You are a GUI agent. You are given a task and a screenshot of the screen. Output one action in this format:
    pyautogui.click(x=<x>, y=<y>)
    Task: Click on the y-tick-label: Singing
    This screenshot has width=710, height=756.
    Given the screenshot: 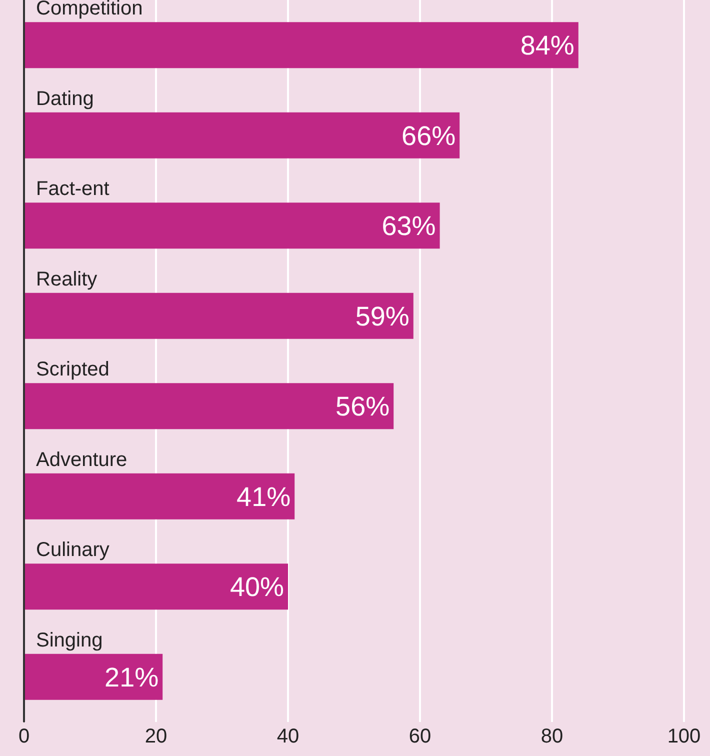 What is the action you would take?
    pyautogui.click(x=69, y=640)
    